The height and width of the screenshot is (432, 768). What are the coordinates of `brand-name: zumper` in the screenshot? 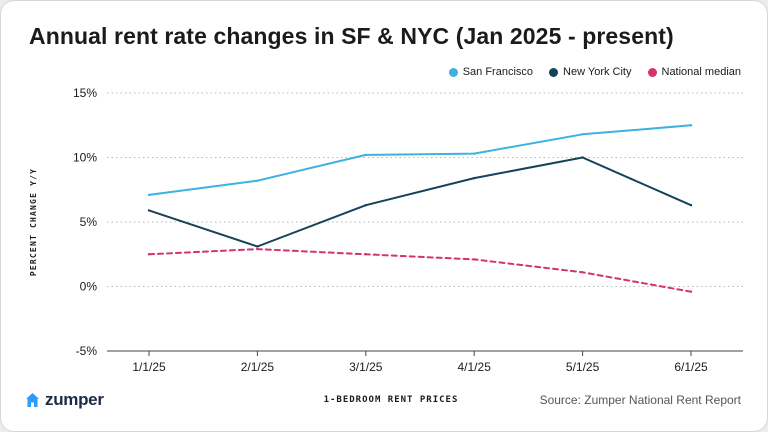 It's located at (74, 399).